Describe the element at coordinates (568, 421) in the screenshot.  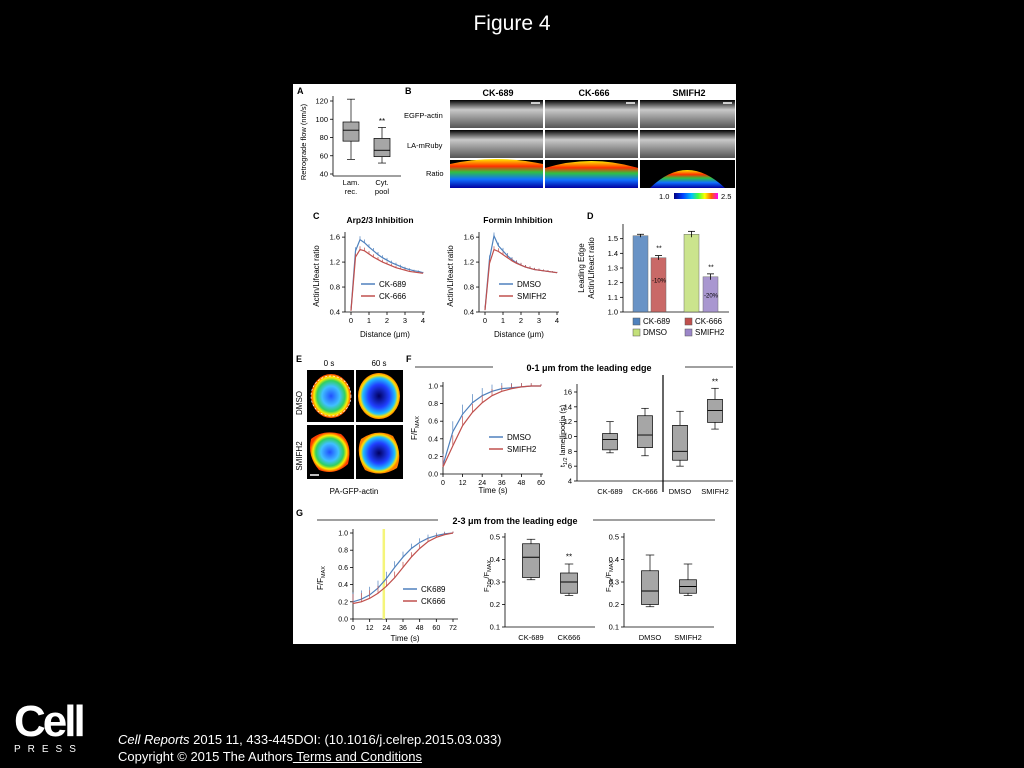
I see `panel-f-box-ytick-label-4: 12` at that location.